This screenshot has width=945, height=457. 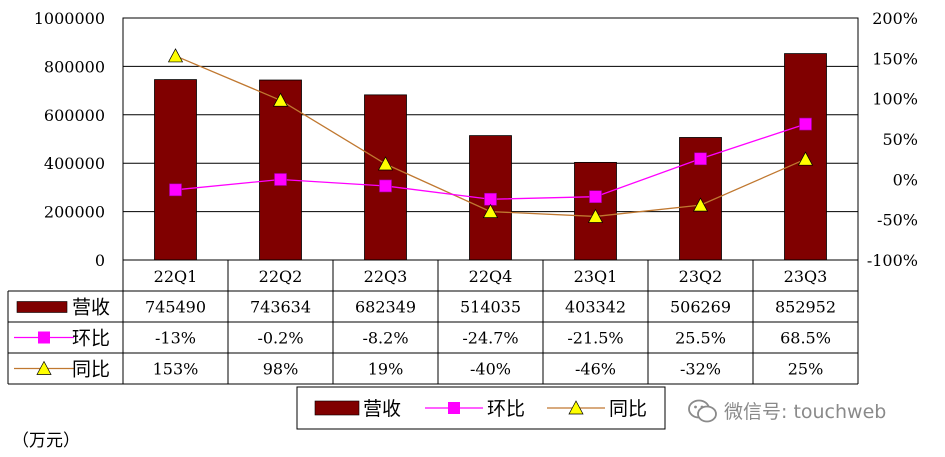 I want to click on data-label: 153%, so click(x=176, y=369).